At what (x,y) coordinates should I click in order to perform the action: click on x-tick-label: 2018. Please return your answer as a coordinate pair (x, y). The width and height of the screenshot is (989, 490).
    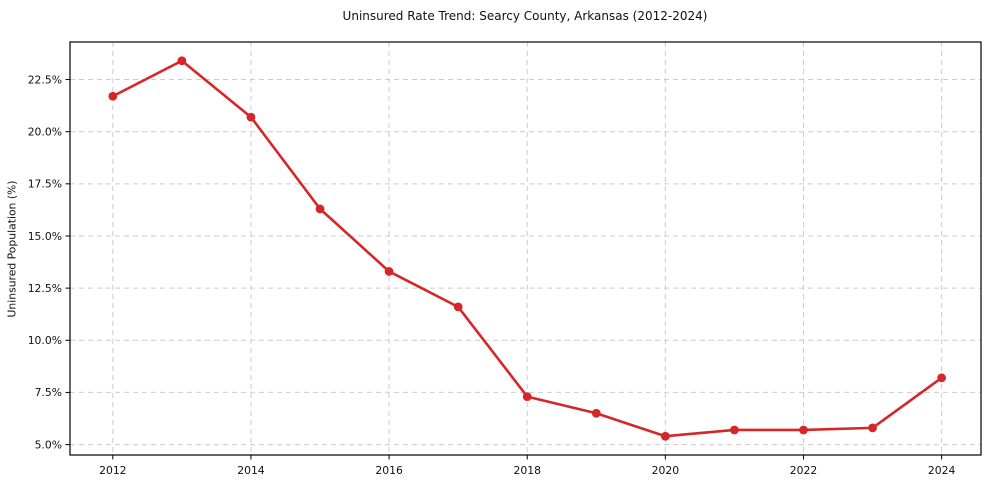
    Looking at the image, I should click on (527, 470).